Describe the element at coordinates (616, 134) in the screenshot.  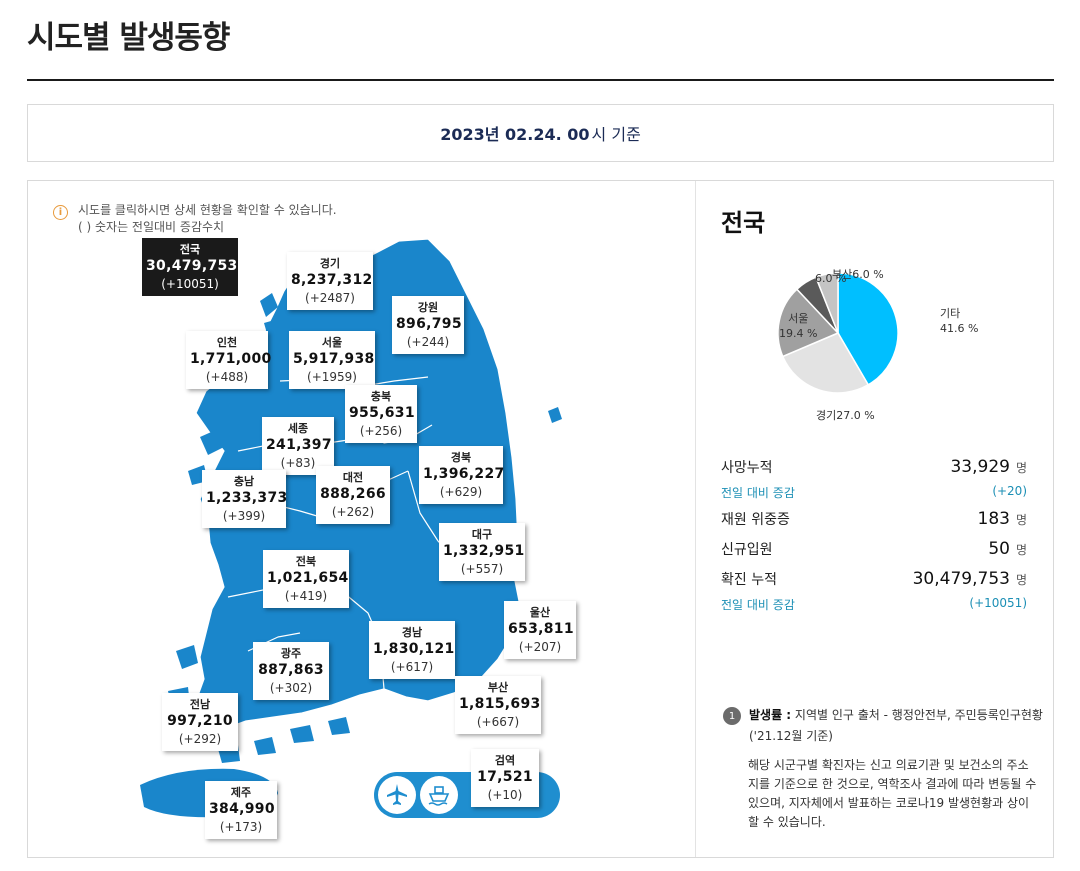
I see `date-suffix: 시 기준` at that location.